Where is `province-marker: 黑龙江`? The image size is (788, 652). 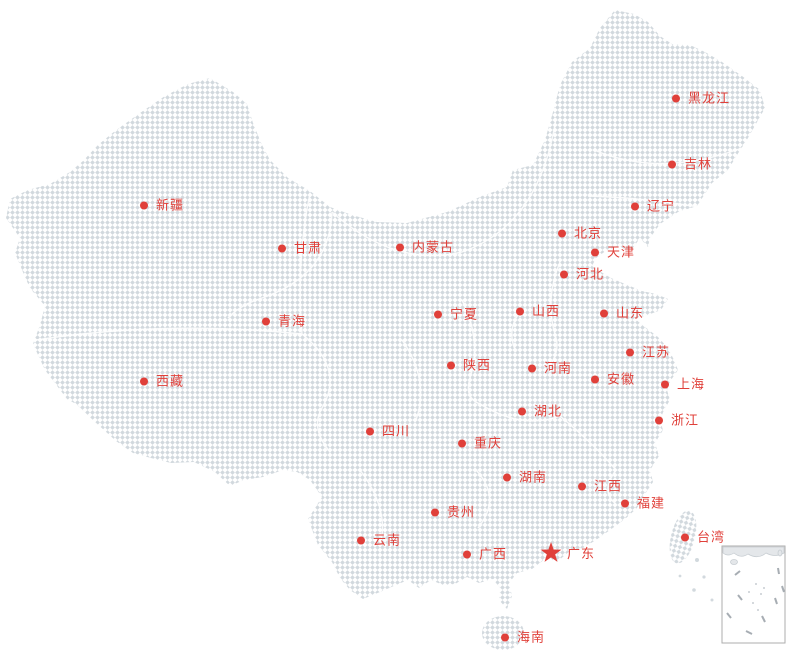 province-marker: 黑龙江 is located at coordinates (701, 98).